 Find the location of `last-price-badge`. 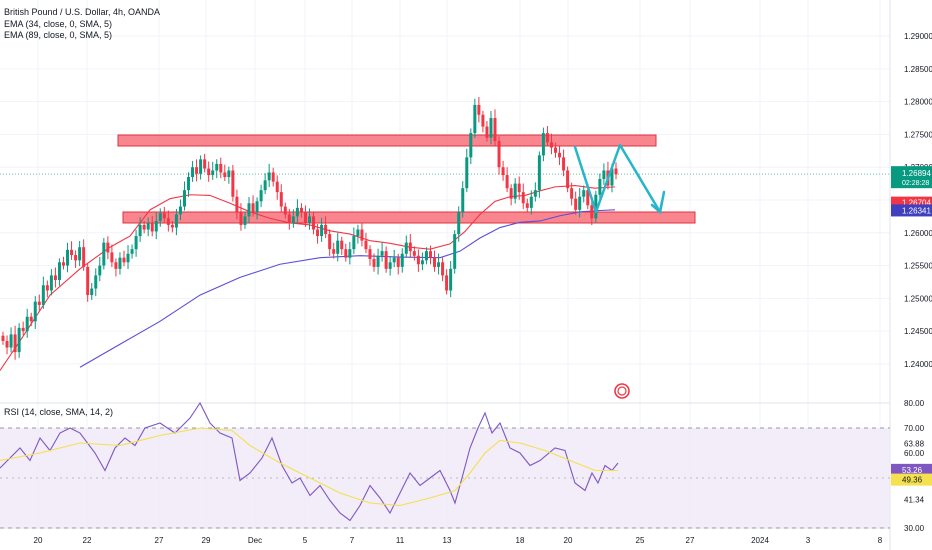

last-price-badge is located at coordinates (911, 177).